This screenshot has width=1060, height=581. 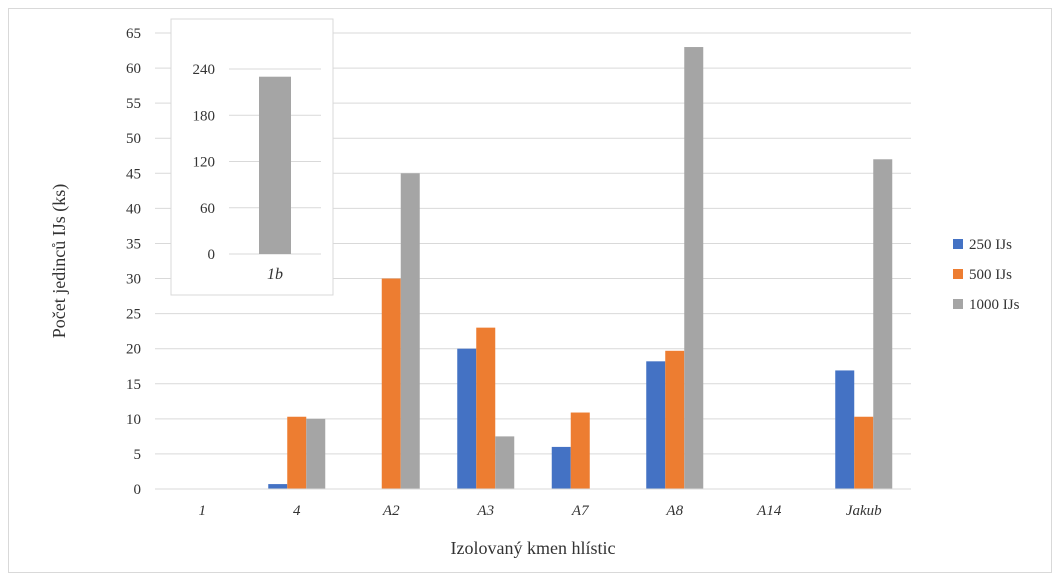 I want to click on y-tick-label: 25, so click(x=133, y=315).